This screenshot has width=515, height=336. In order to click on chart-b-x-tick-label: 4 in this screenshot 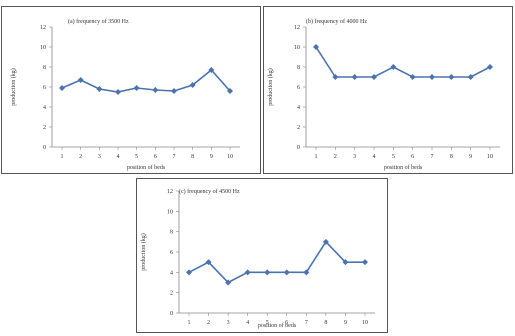, I will do `click(374, 157)`.